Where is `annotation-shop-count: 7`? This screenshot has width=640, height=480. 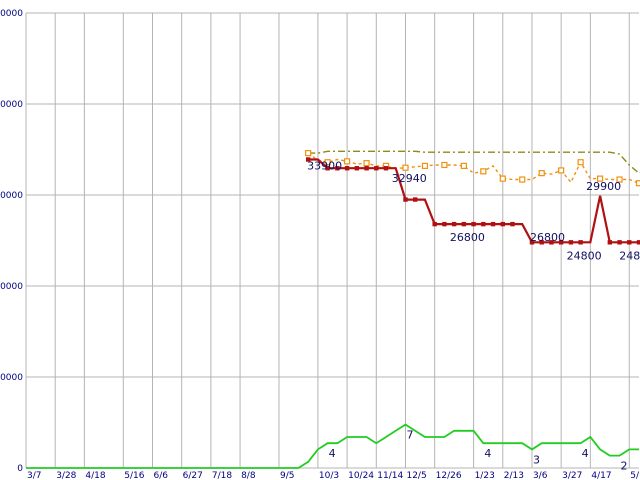 annotation-shop-count: 7 is located at coordinates (409, 435).